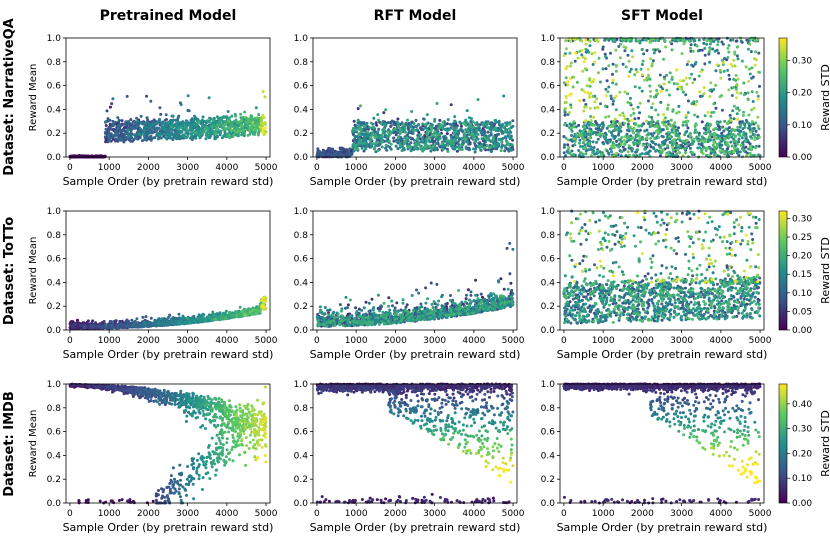  I want to click on x-tick-label: 2000, so click(148, 168).